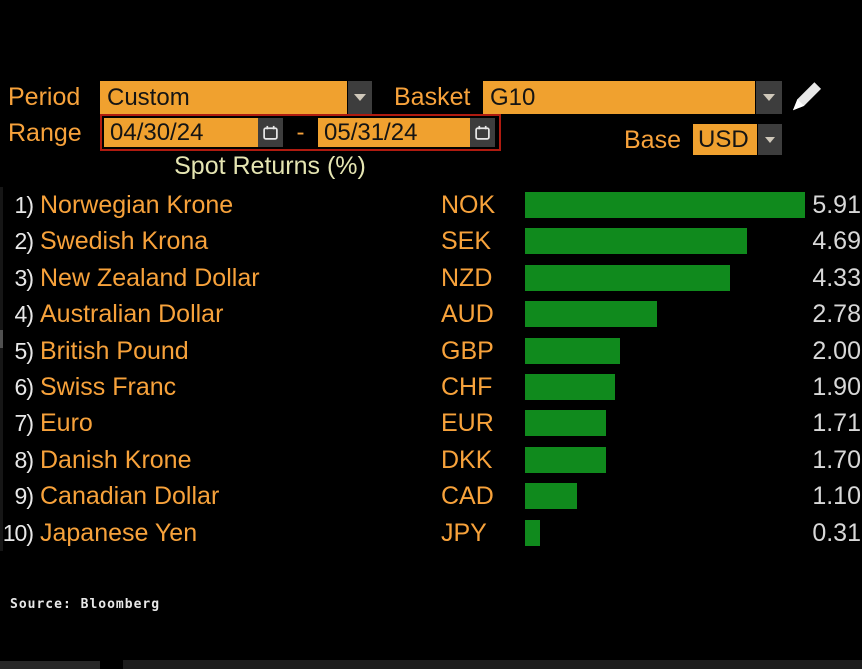 The height and width of the screenshot is (669, 862). What do you see at coordinates (836, 496) in the screenshot?
I see `row-value: 1.10` at bounding box center [836, 496].